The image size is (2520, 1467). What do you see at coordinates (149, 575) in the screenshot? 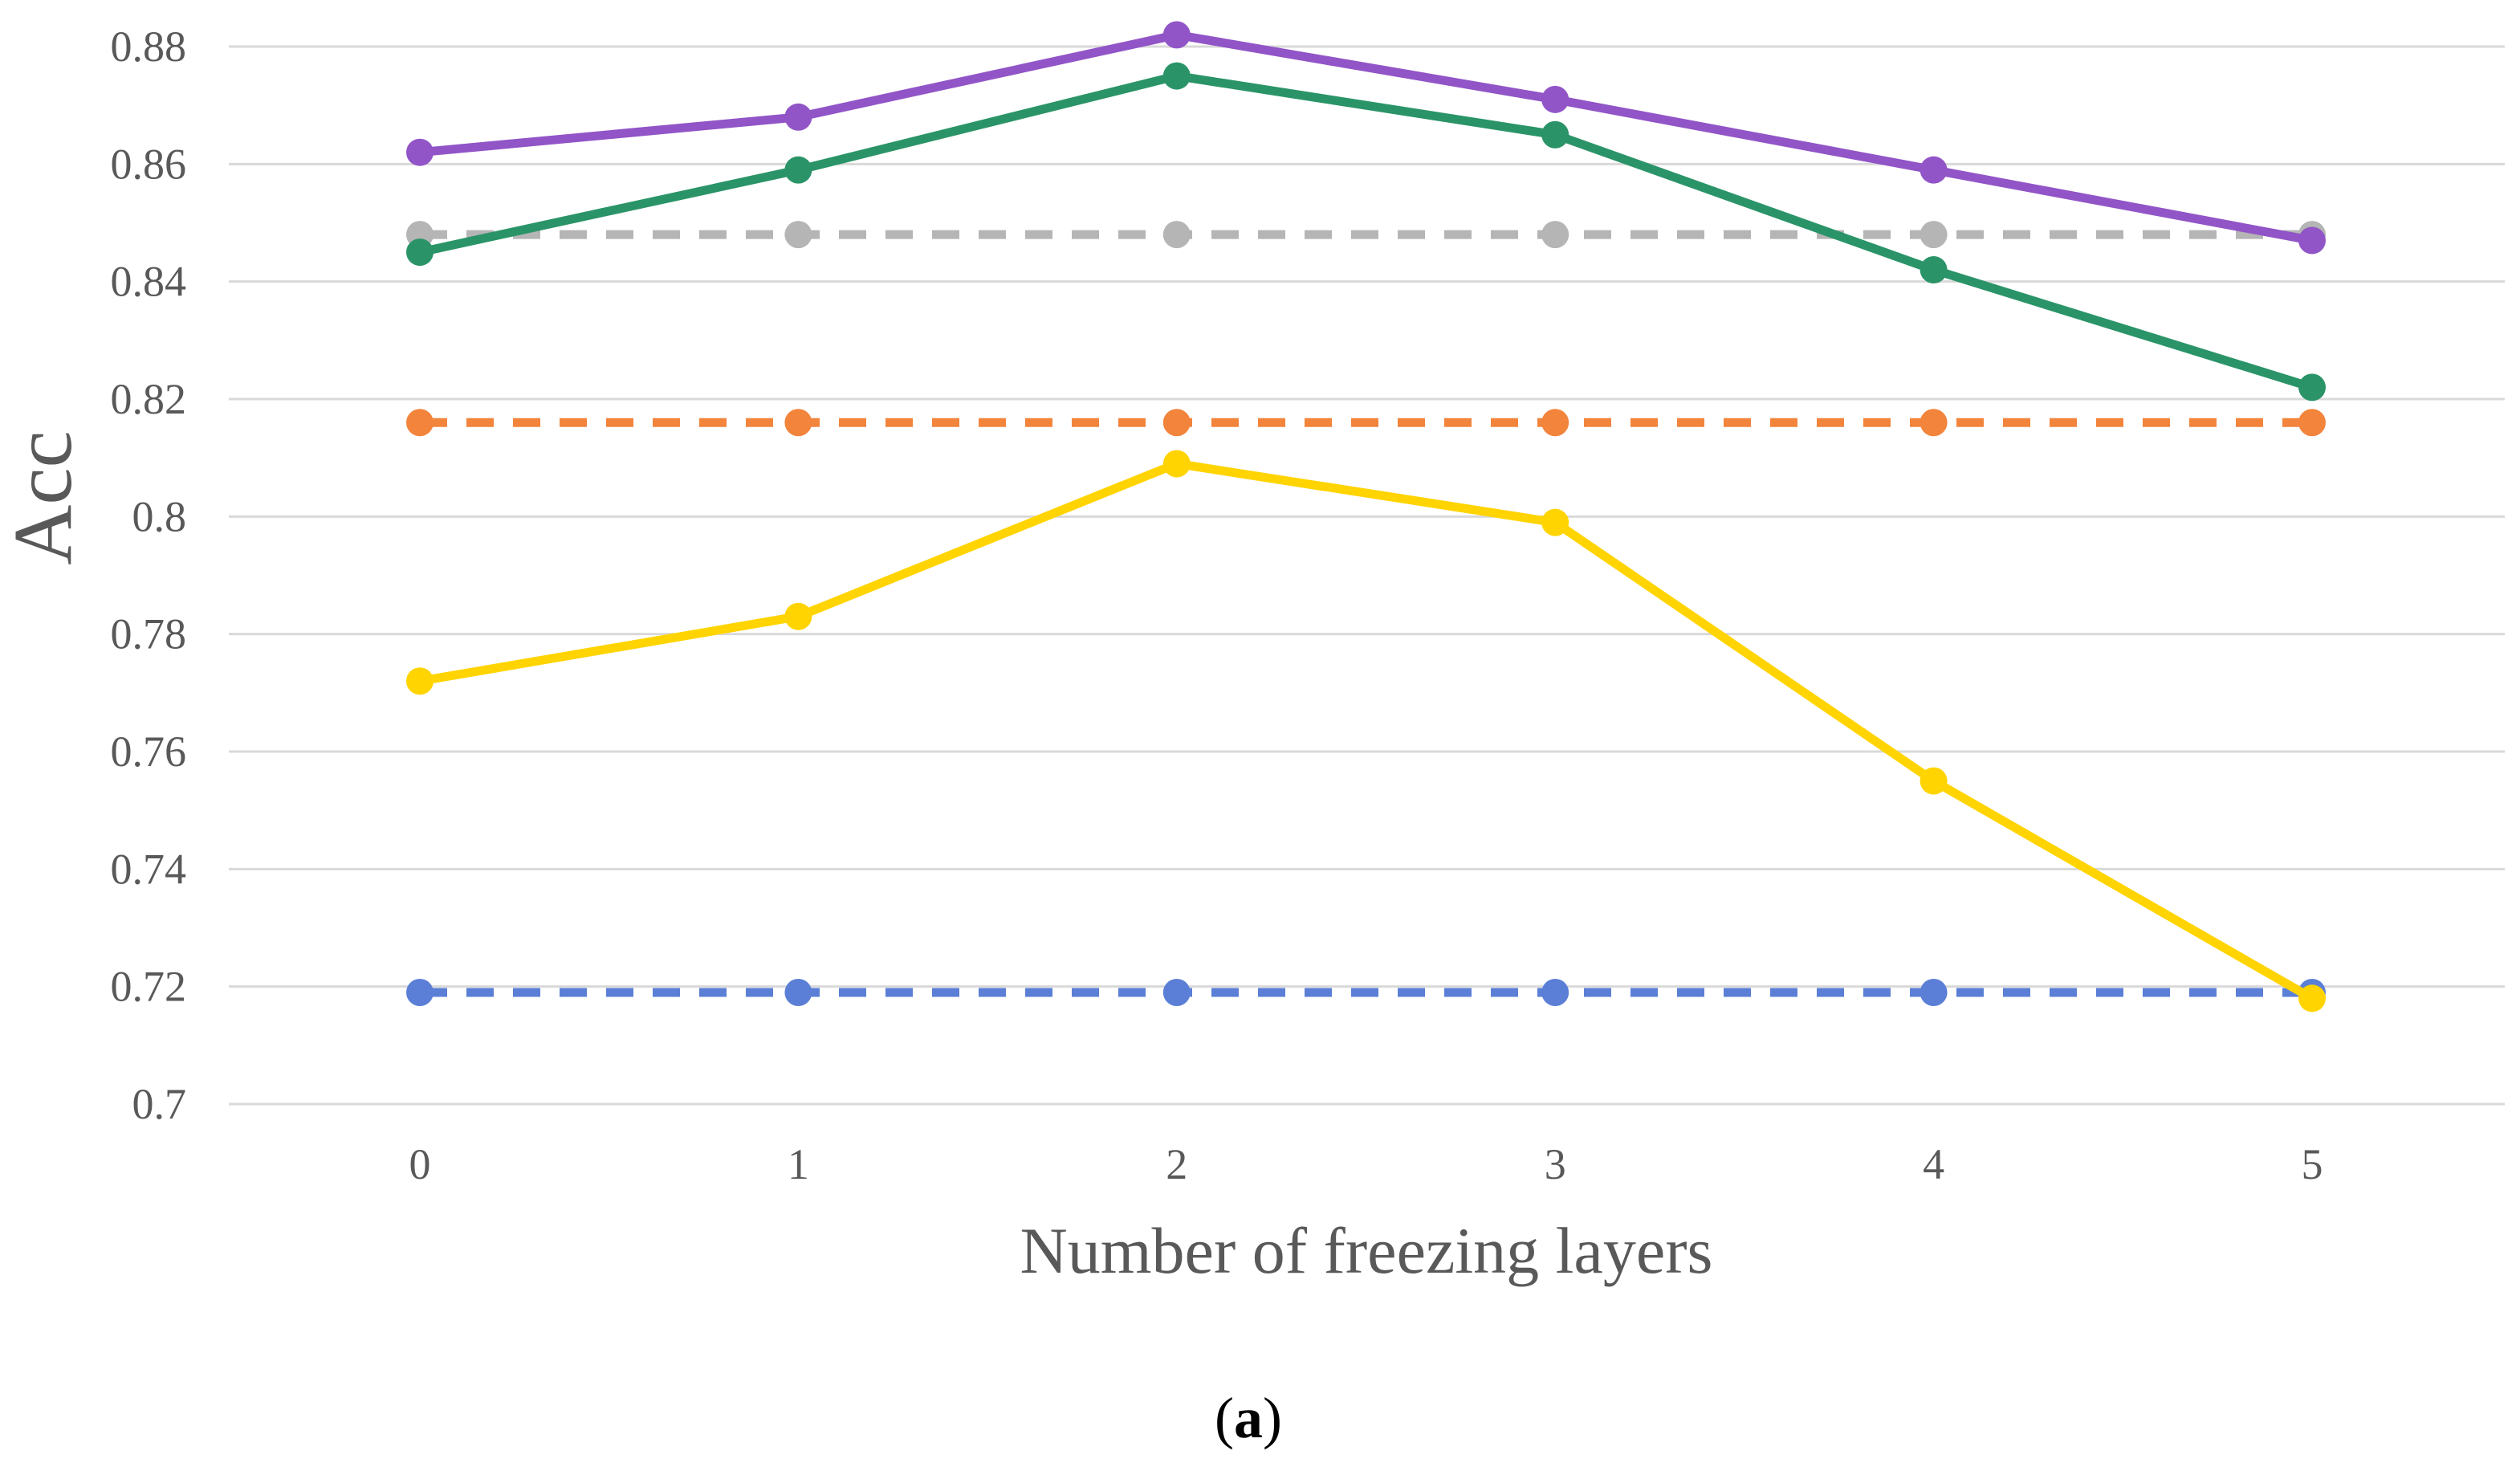
I see `y-axis-ticks: 0.7 0.72 0.74 0.76 0.78 0.8 0.82 0.84 0.86 0.88` at bounding box center [149, 575].